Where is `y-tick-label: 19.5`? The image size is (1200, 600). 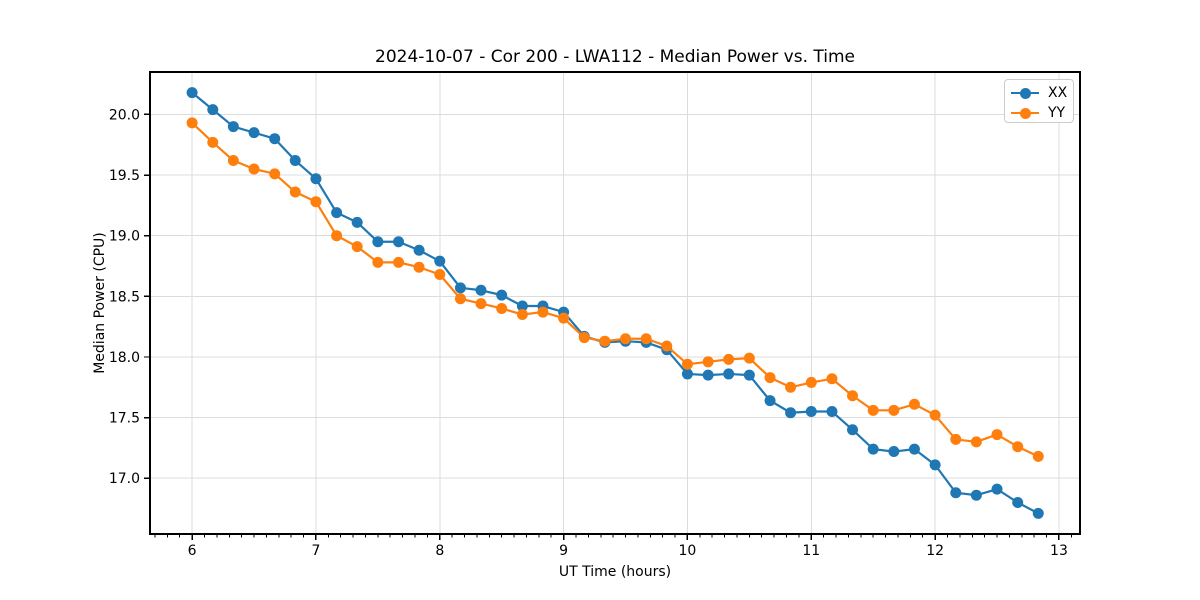 y-tick-label: 19.5 is located at coordinates (124, 176).